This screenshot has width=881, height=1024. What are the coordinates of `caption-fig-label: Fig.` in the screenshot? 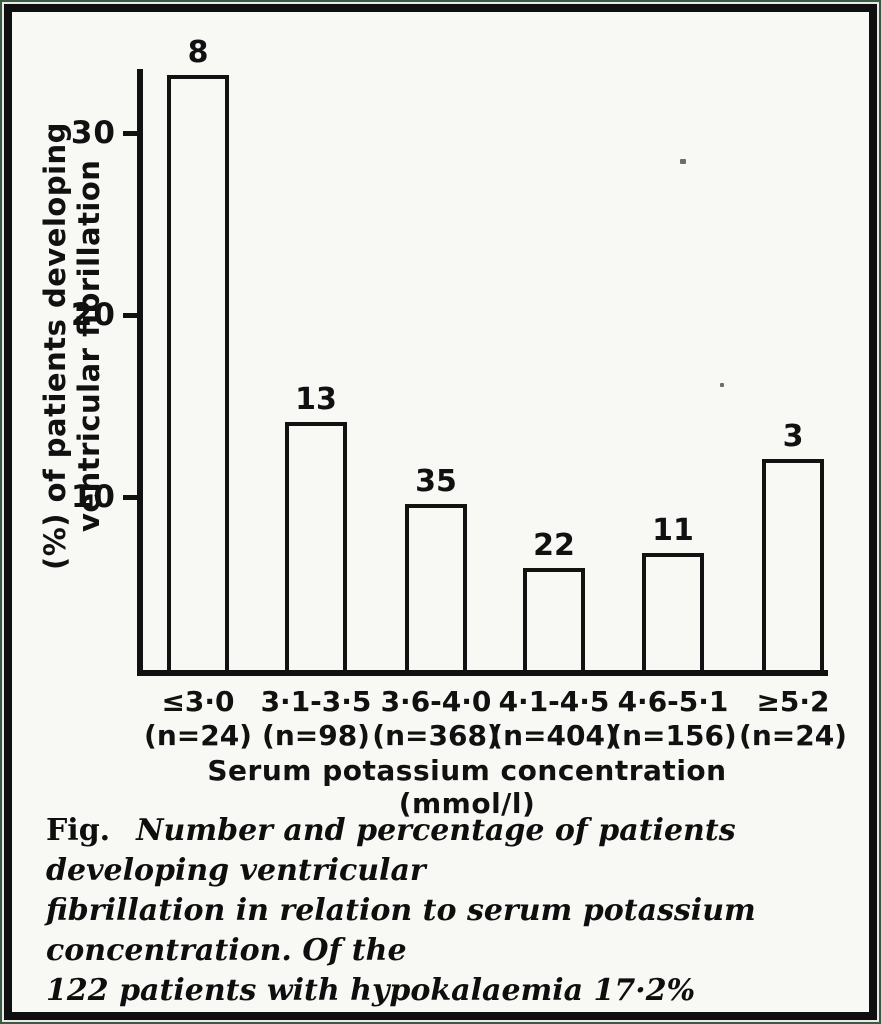 It's located at (78, 830).